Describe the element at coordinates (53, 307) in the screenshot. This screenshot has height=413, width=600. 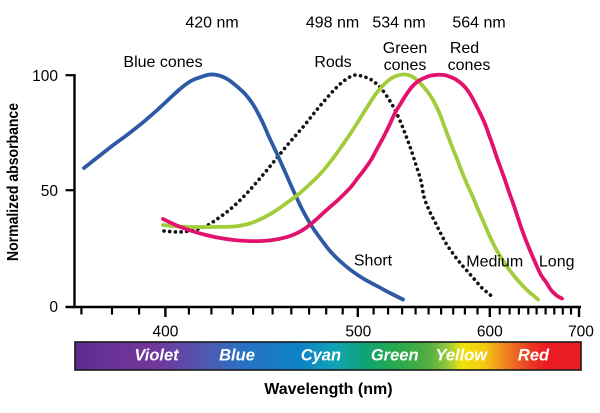
I see `svg-text: 0` at that location.